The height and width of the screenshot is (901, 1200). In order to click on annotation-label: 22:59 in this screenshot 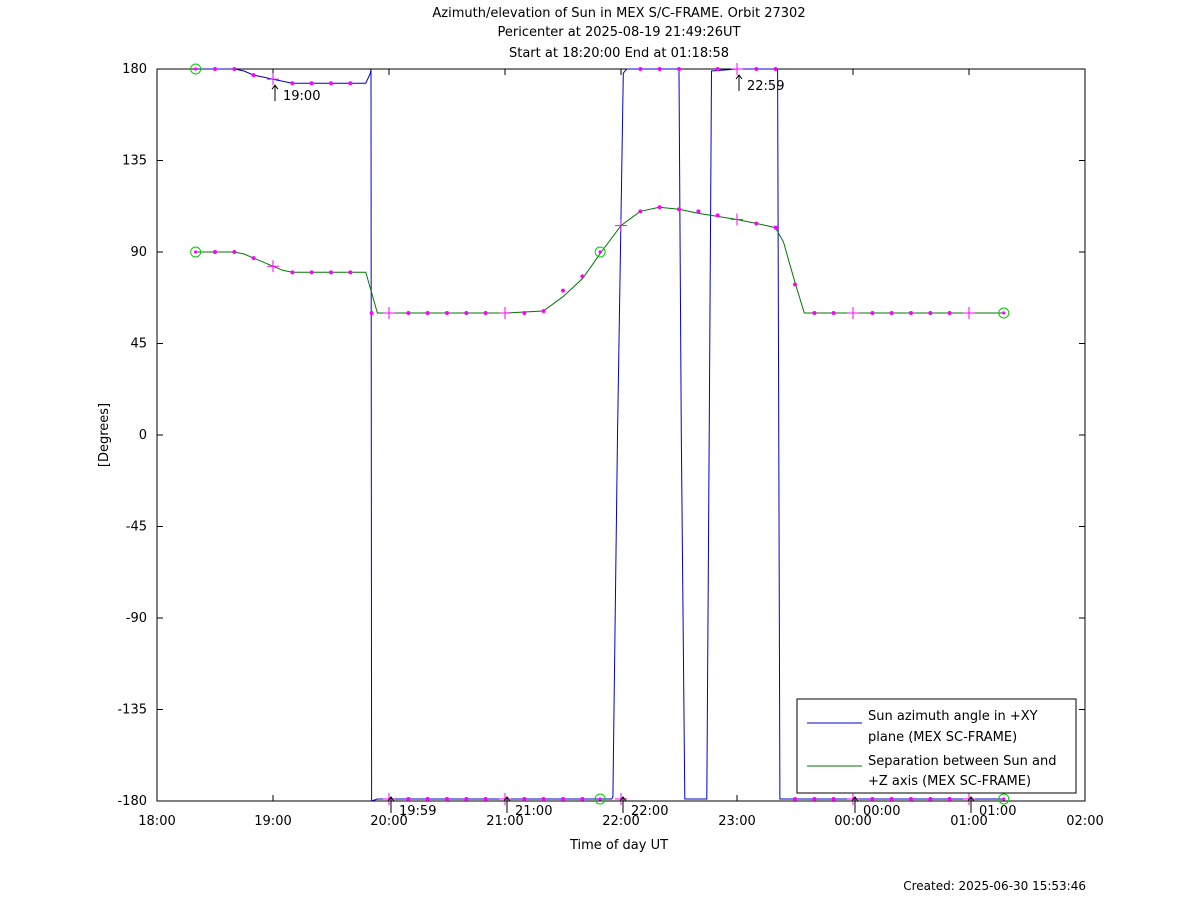, I will do `click(765, 86)`.